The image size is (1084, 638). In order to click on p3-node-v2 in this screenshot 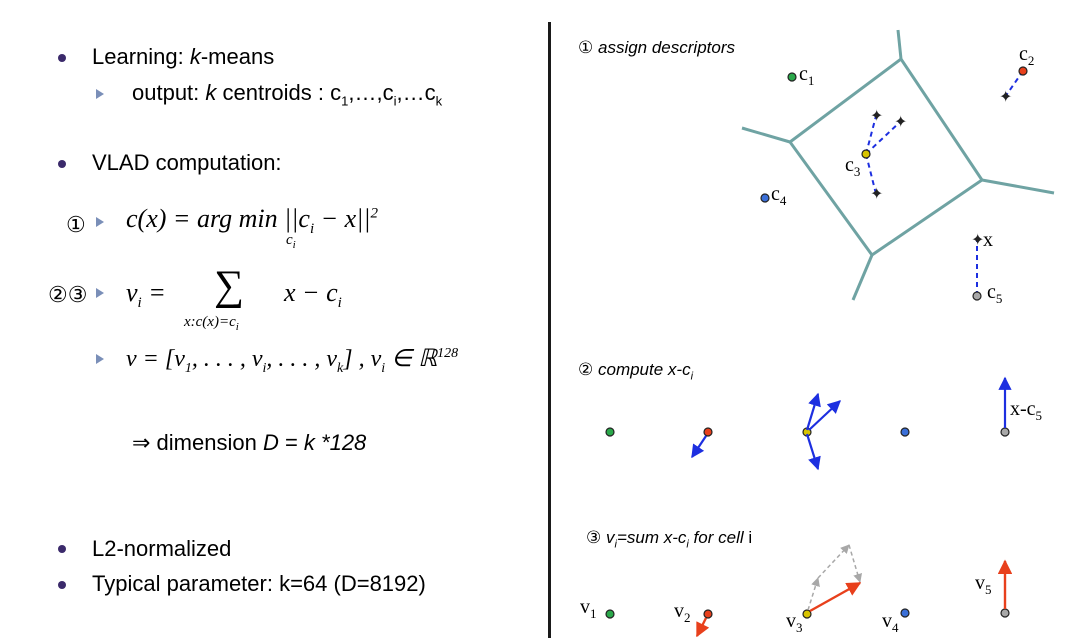, I will do `click(708, 614)`.